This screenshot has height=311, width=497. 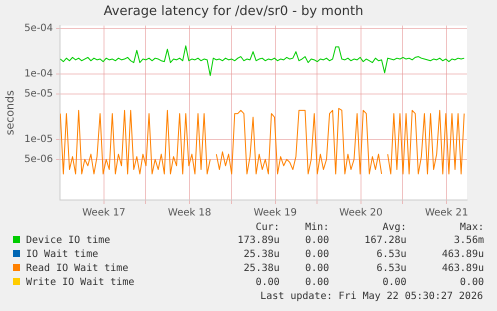 I want to click on y-tick-label: 5e-04, so click(x=39, y=28).